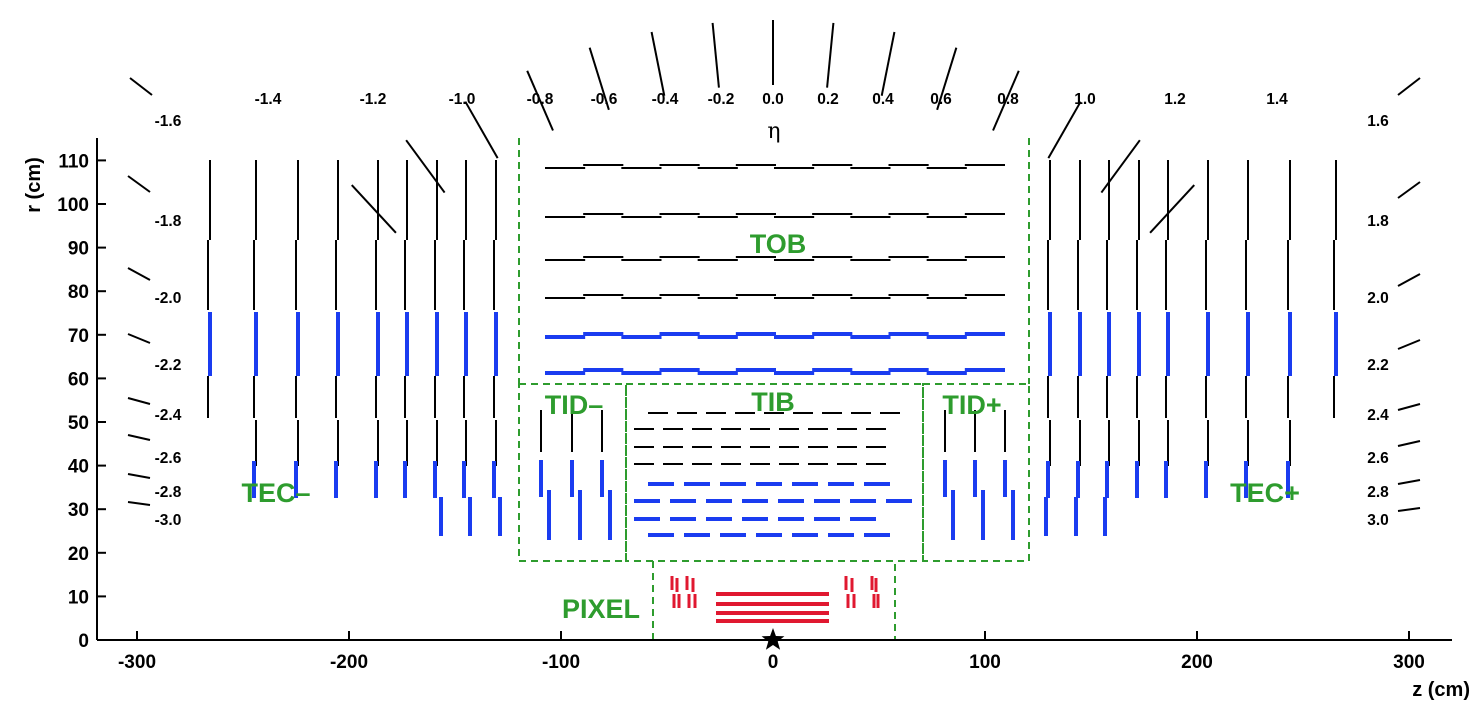 This screenshot has height=717, width=1477. What do you see at coordinates (1378, 221) in the screenshot?
I see `eta-right-label: 1.8` at bounding box center [1378, 221].